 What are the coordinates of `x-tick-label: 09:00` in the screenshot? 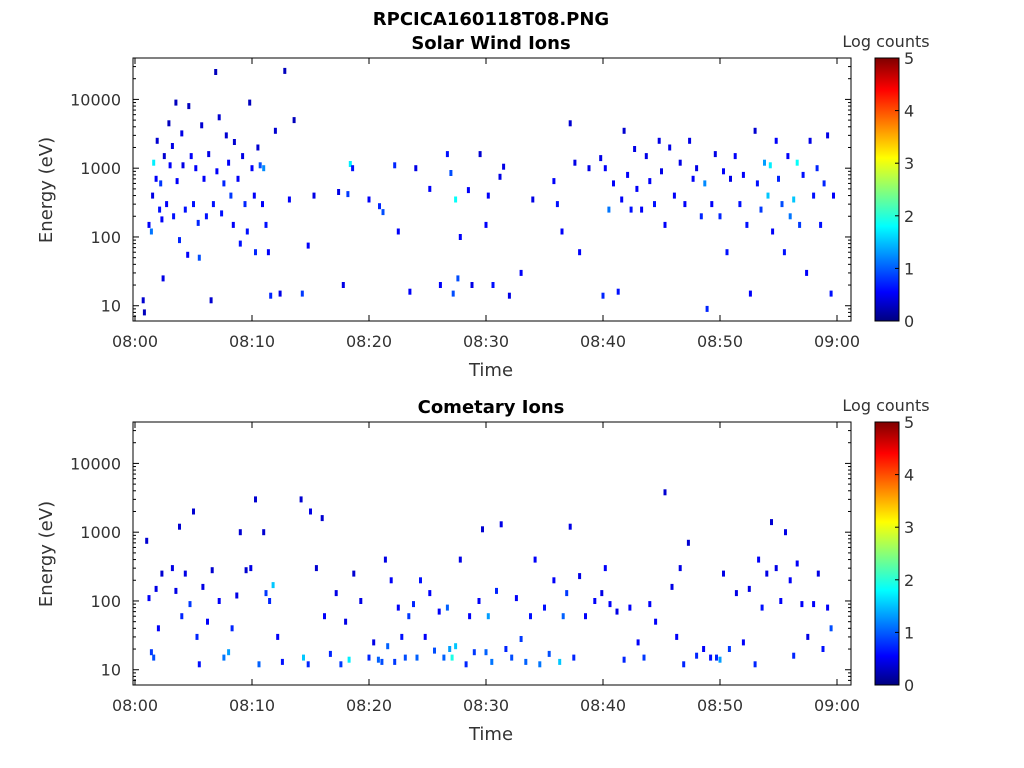 It's located at (837, 341).